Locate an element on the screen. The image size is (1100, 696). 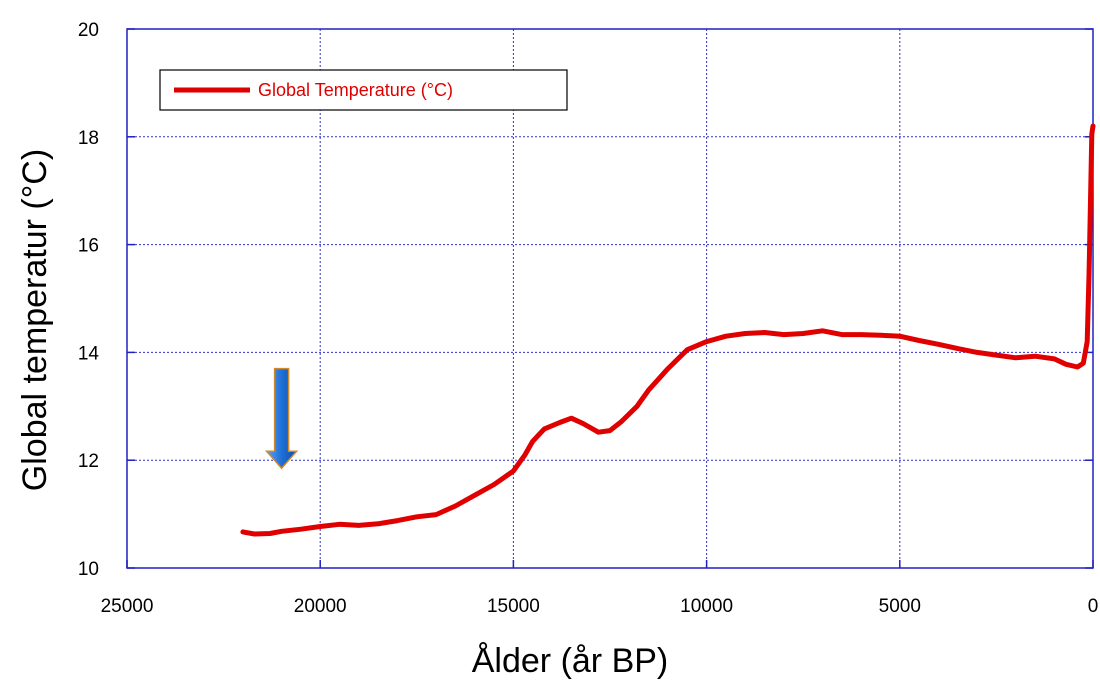
y-tick-label: 18 is located at coordinates (88, 138).